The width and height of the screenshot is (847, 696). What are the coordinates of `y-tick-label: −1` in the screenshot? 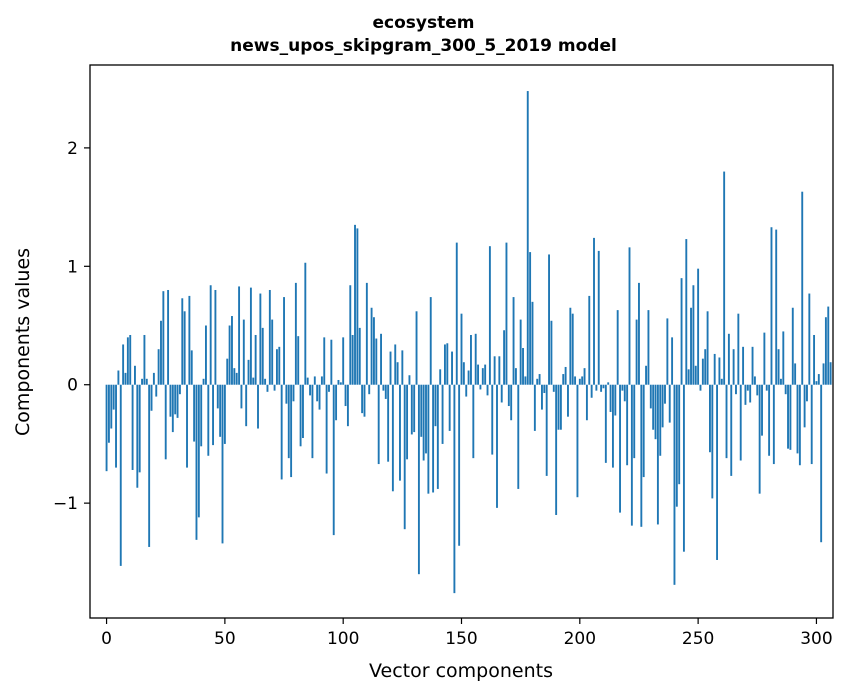 It's located at (65, 504).